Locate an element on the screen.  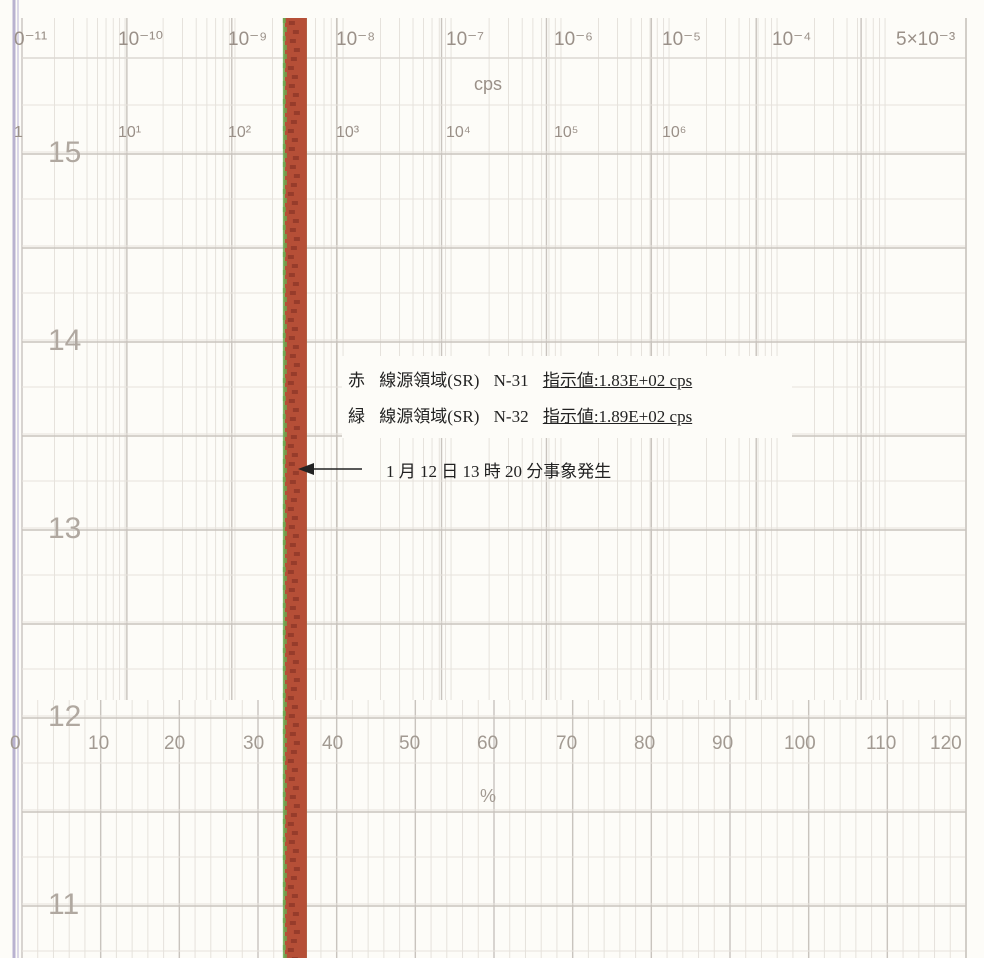
legend-value: 指示値:1.89E+02 cps is located at coordinates (617, 416).